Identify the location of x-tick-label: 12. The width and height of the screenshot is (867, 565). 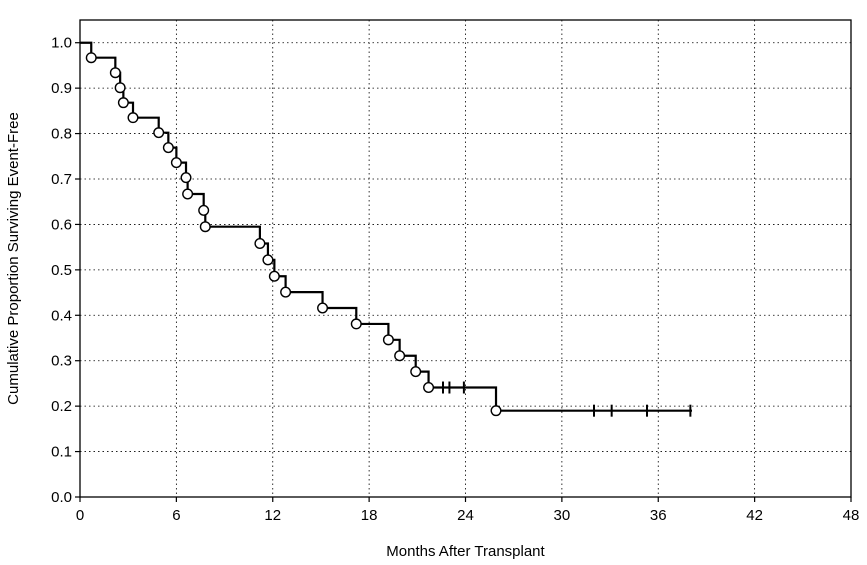
(272, 515).